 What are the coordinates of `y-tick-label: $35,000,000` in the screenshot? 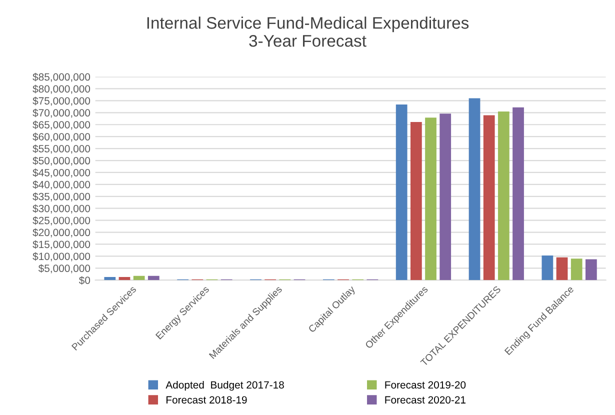 It's located at (61, 197).